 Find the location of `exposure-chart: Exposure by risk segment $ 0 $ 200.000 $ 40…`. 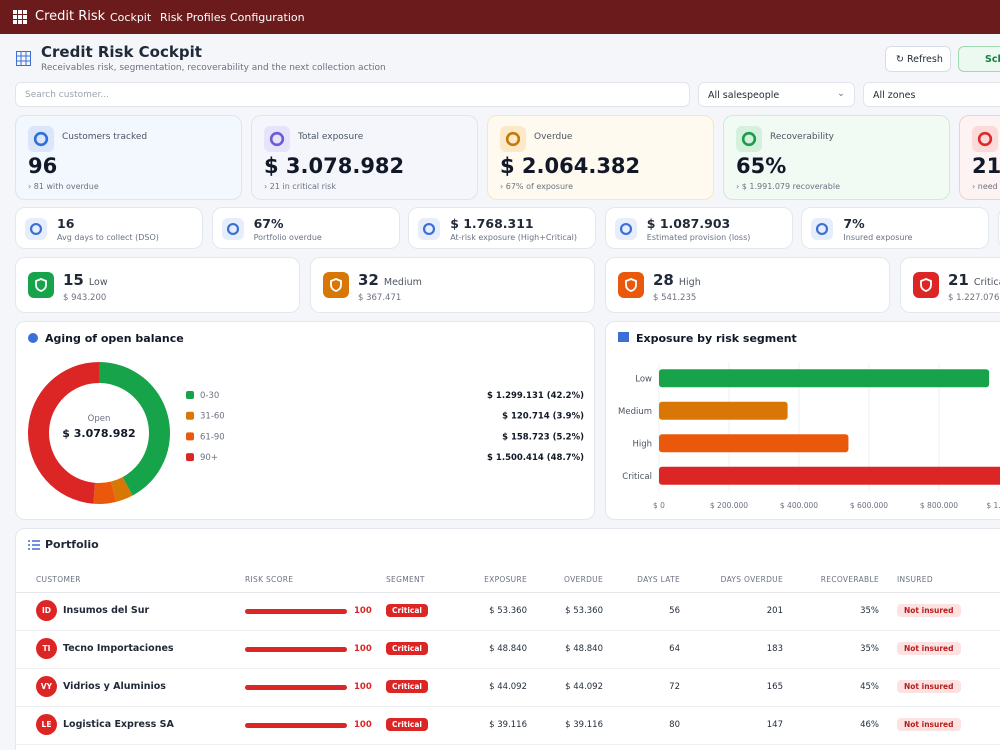

exposure-chart: Exposure by risk segment $ 0 $ 200.000 $ 40… is located at coordinates (809, 421).